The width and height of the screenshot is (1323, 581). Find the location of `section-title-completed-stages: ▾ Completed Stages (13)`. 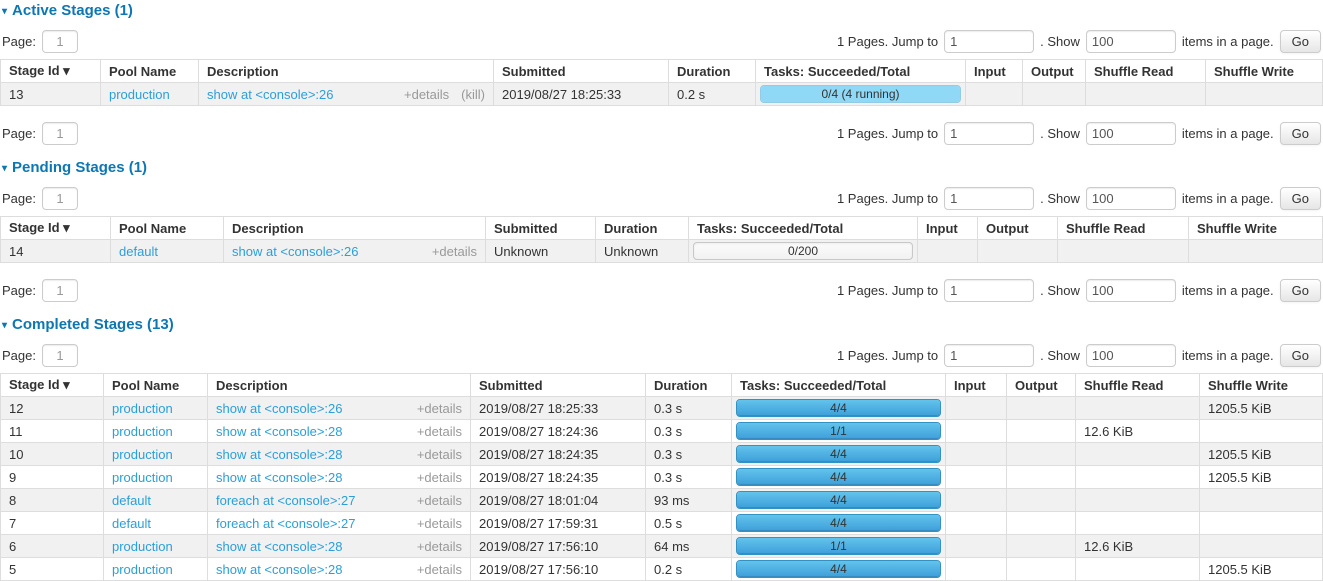

section-title-completed-stages: ▾ Completed Stages (13) is located at coordinates (661, 324).